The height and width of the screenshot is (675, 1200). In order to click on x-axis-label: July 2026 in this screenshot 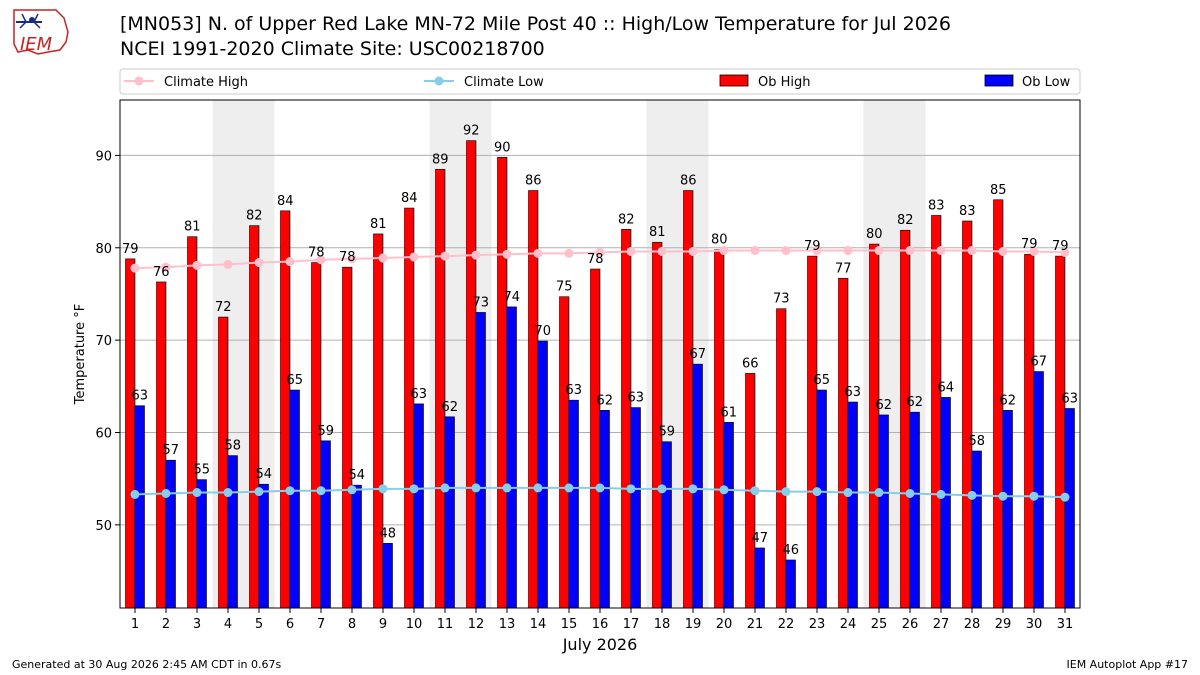, I will do `click(600, 644)`.